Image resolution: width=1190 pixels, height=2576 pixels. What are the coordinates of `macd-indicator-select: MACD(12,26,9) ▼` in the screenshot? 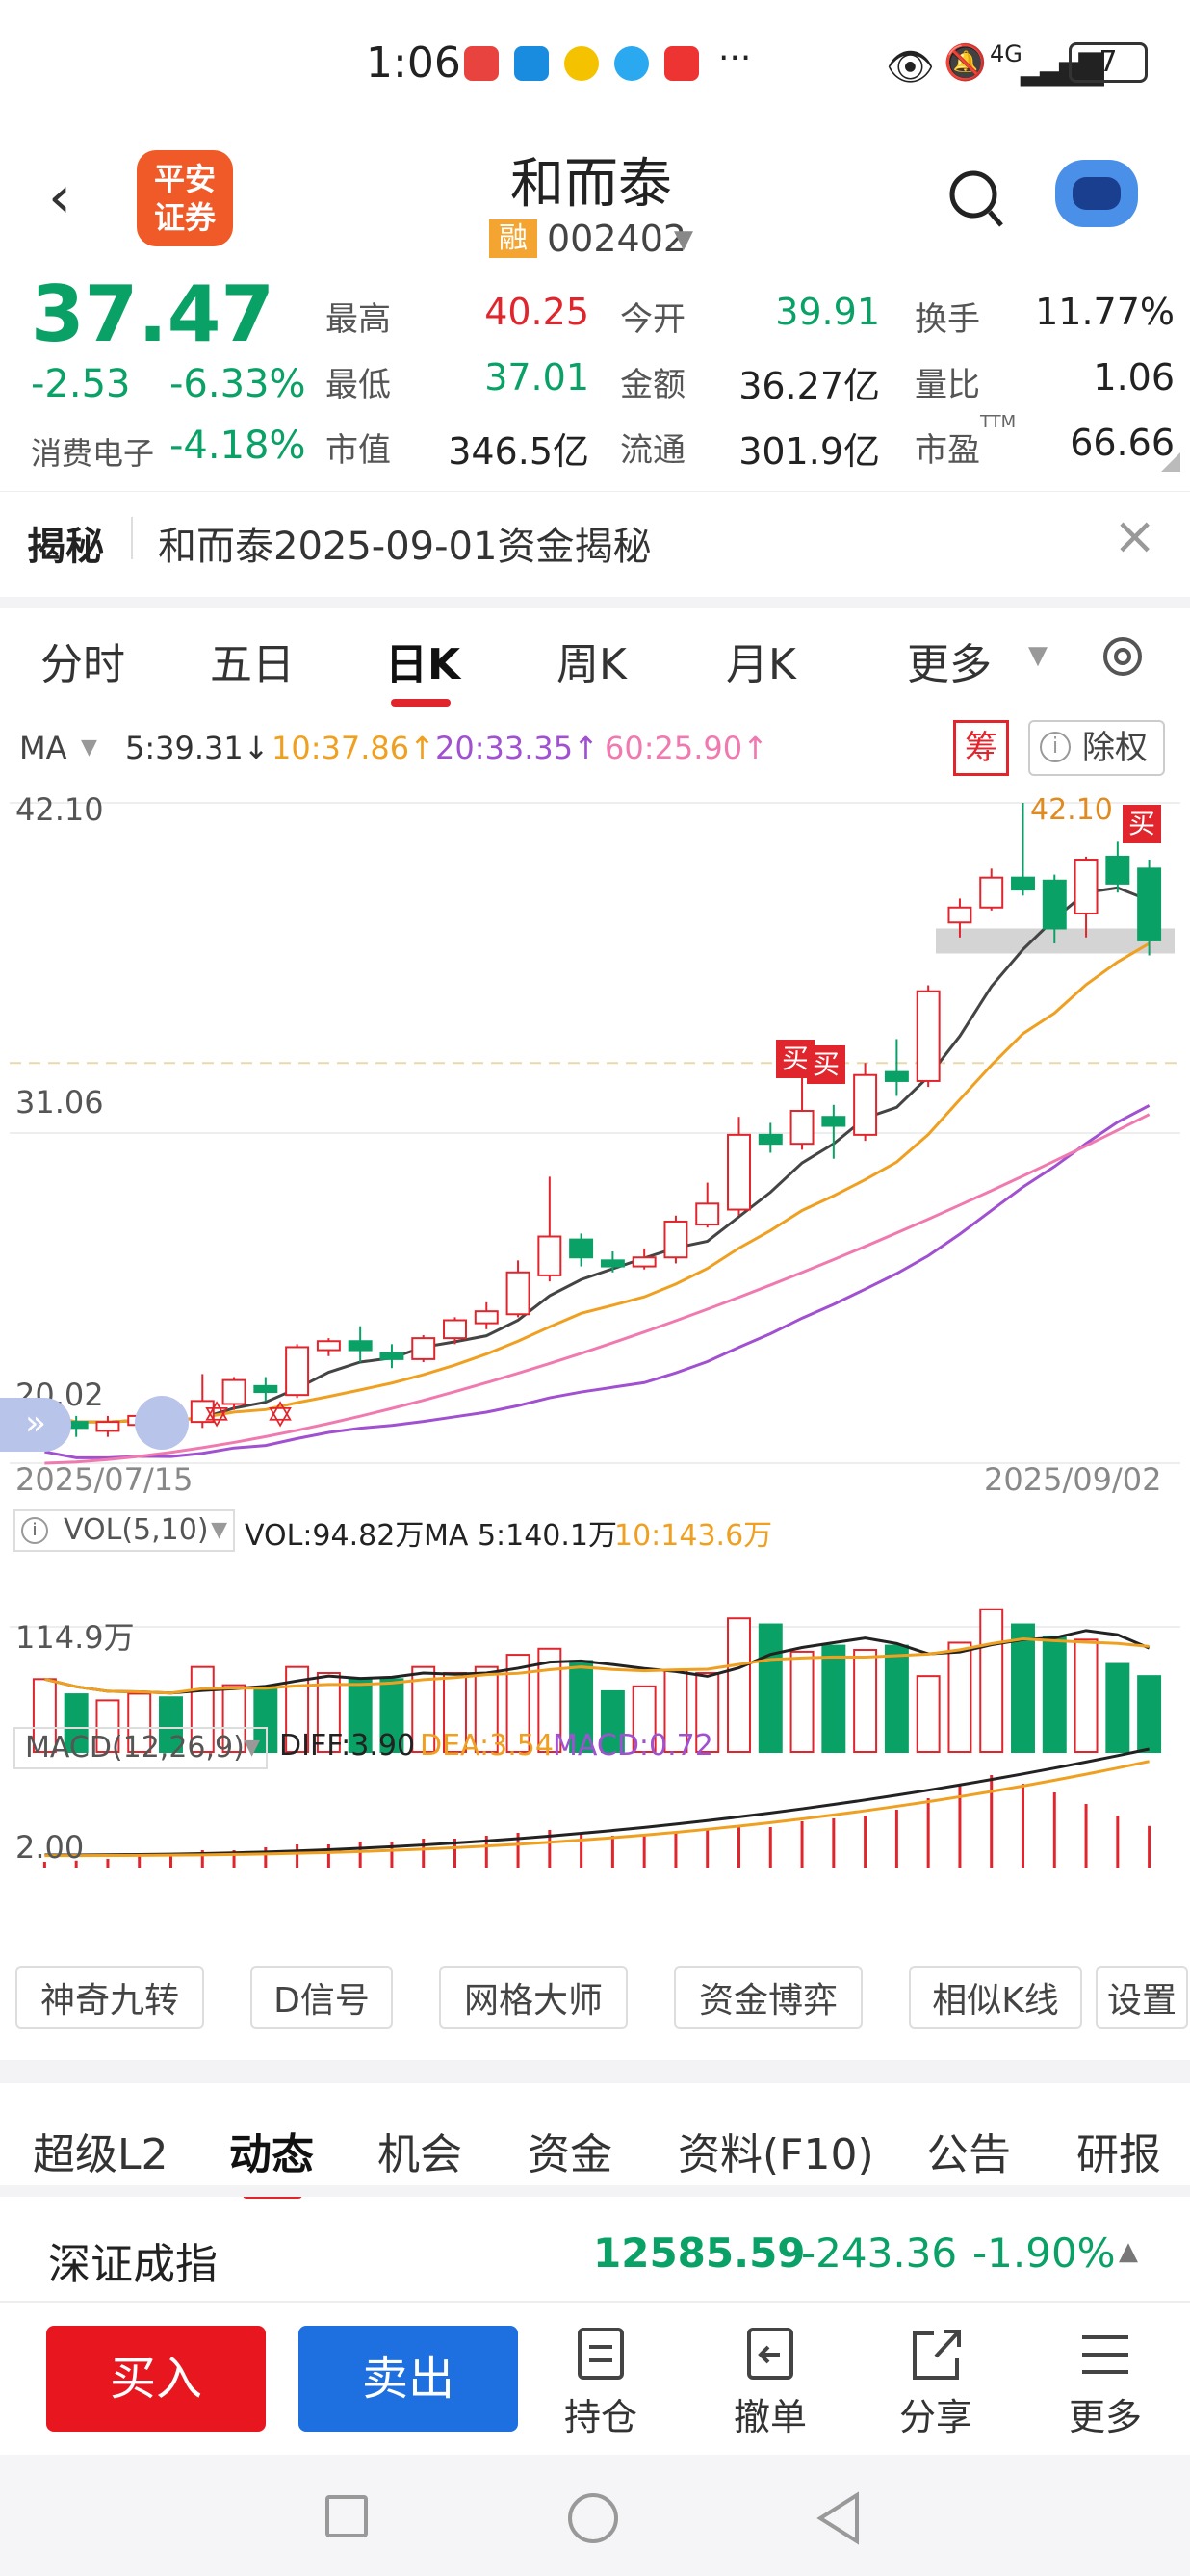 It's located at (141, 1748).